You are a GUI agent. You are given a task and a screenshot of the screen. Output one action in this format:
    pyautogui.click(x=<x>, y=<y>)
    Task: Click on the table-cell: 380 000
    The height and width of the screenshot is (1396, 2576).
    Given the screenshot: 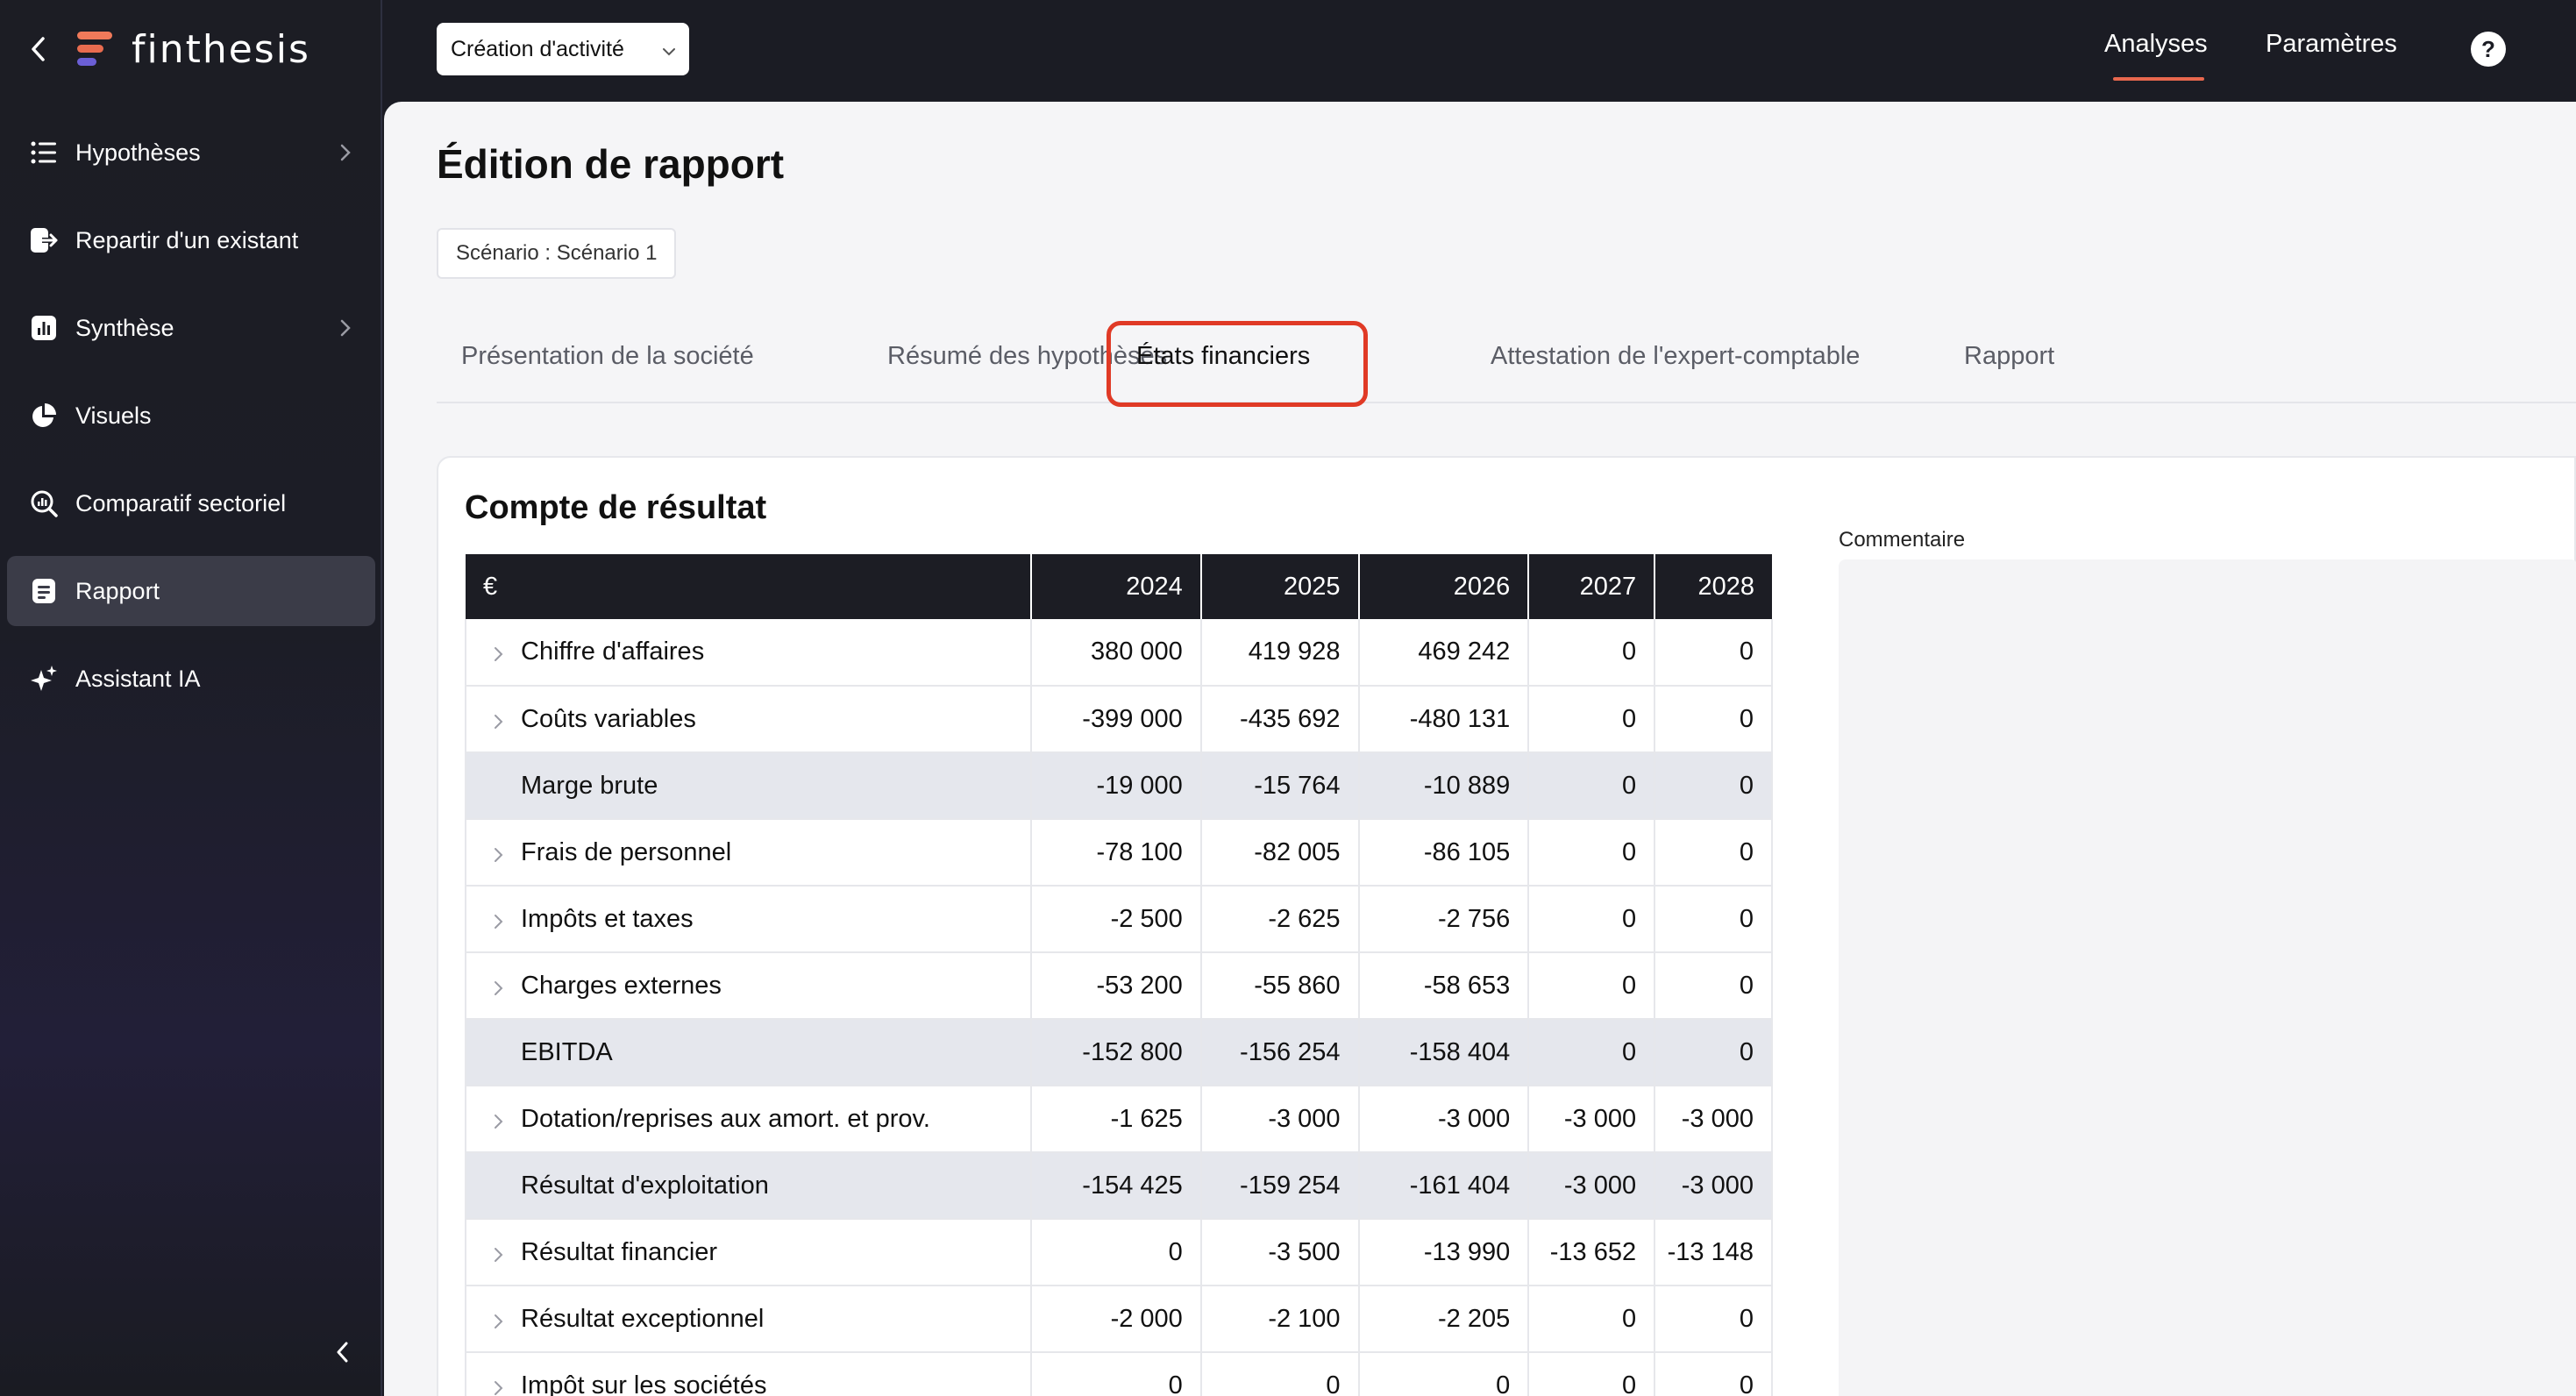 What is the action you would take?
    pyautogui.click(x=1116, y=653)
    